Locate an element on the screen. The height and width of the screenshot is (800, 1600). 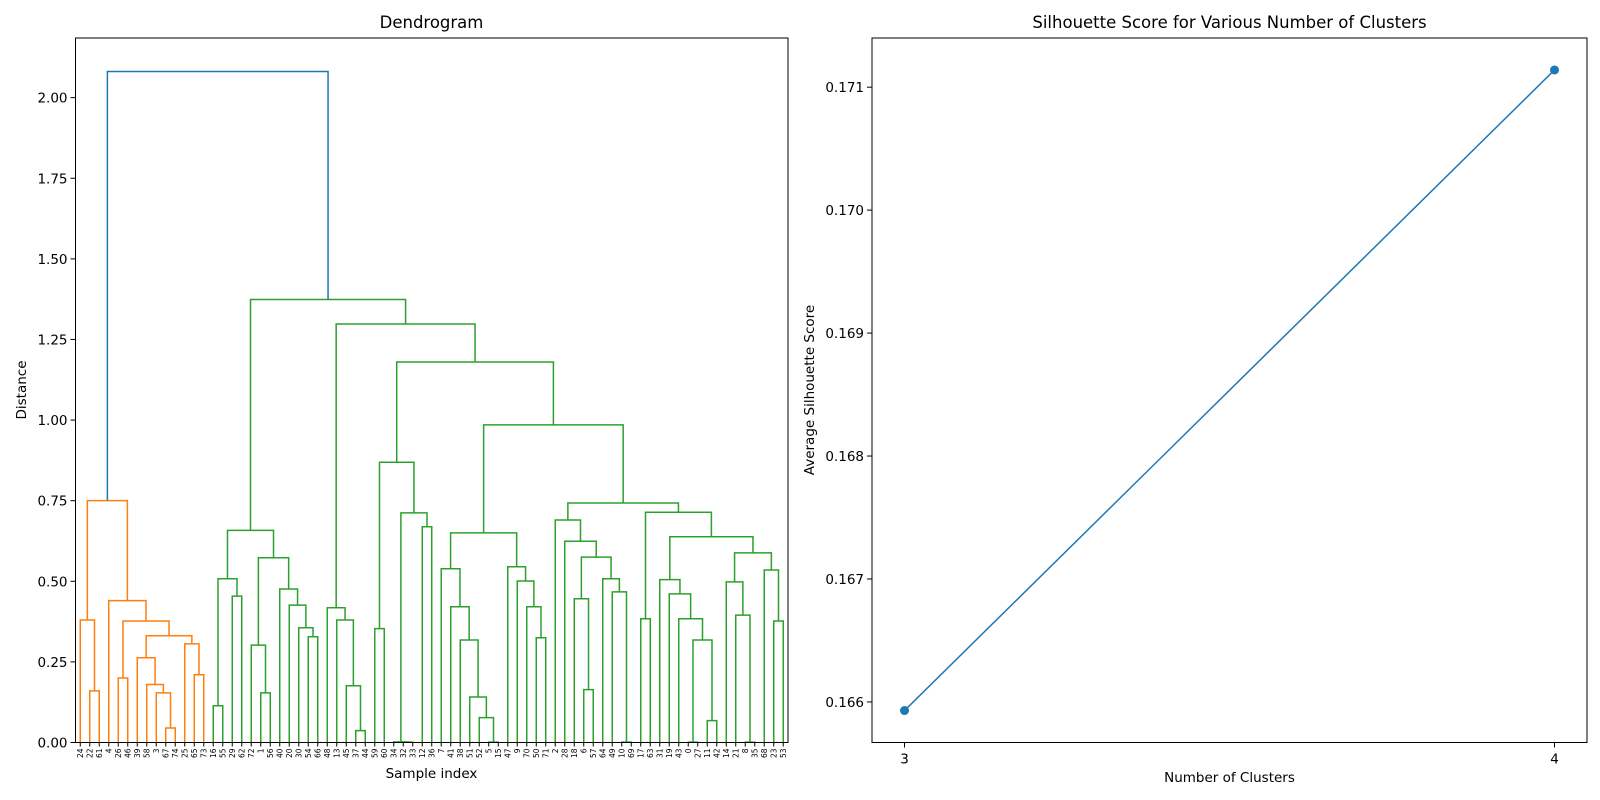
x-tick-label: 7 is located at coordinates (441, 750).